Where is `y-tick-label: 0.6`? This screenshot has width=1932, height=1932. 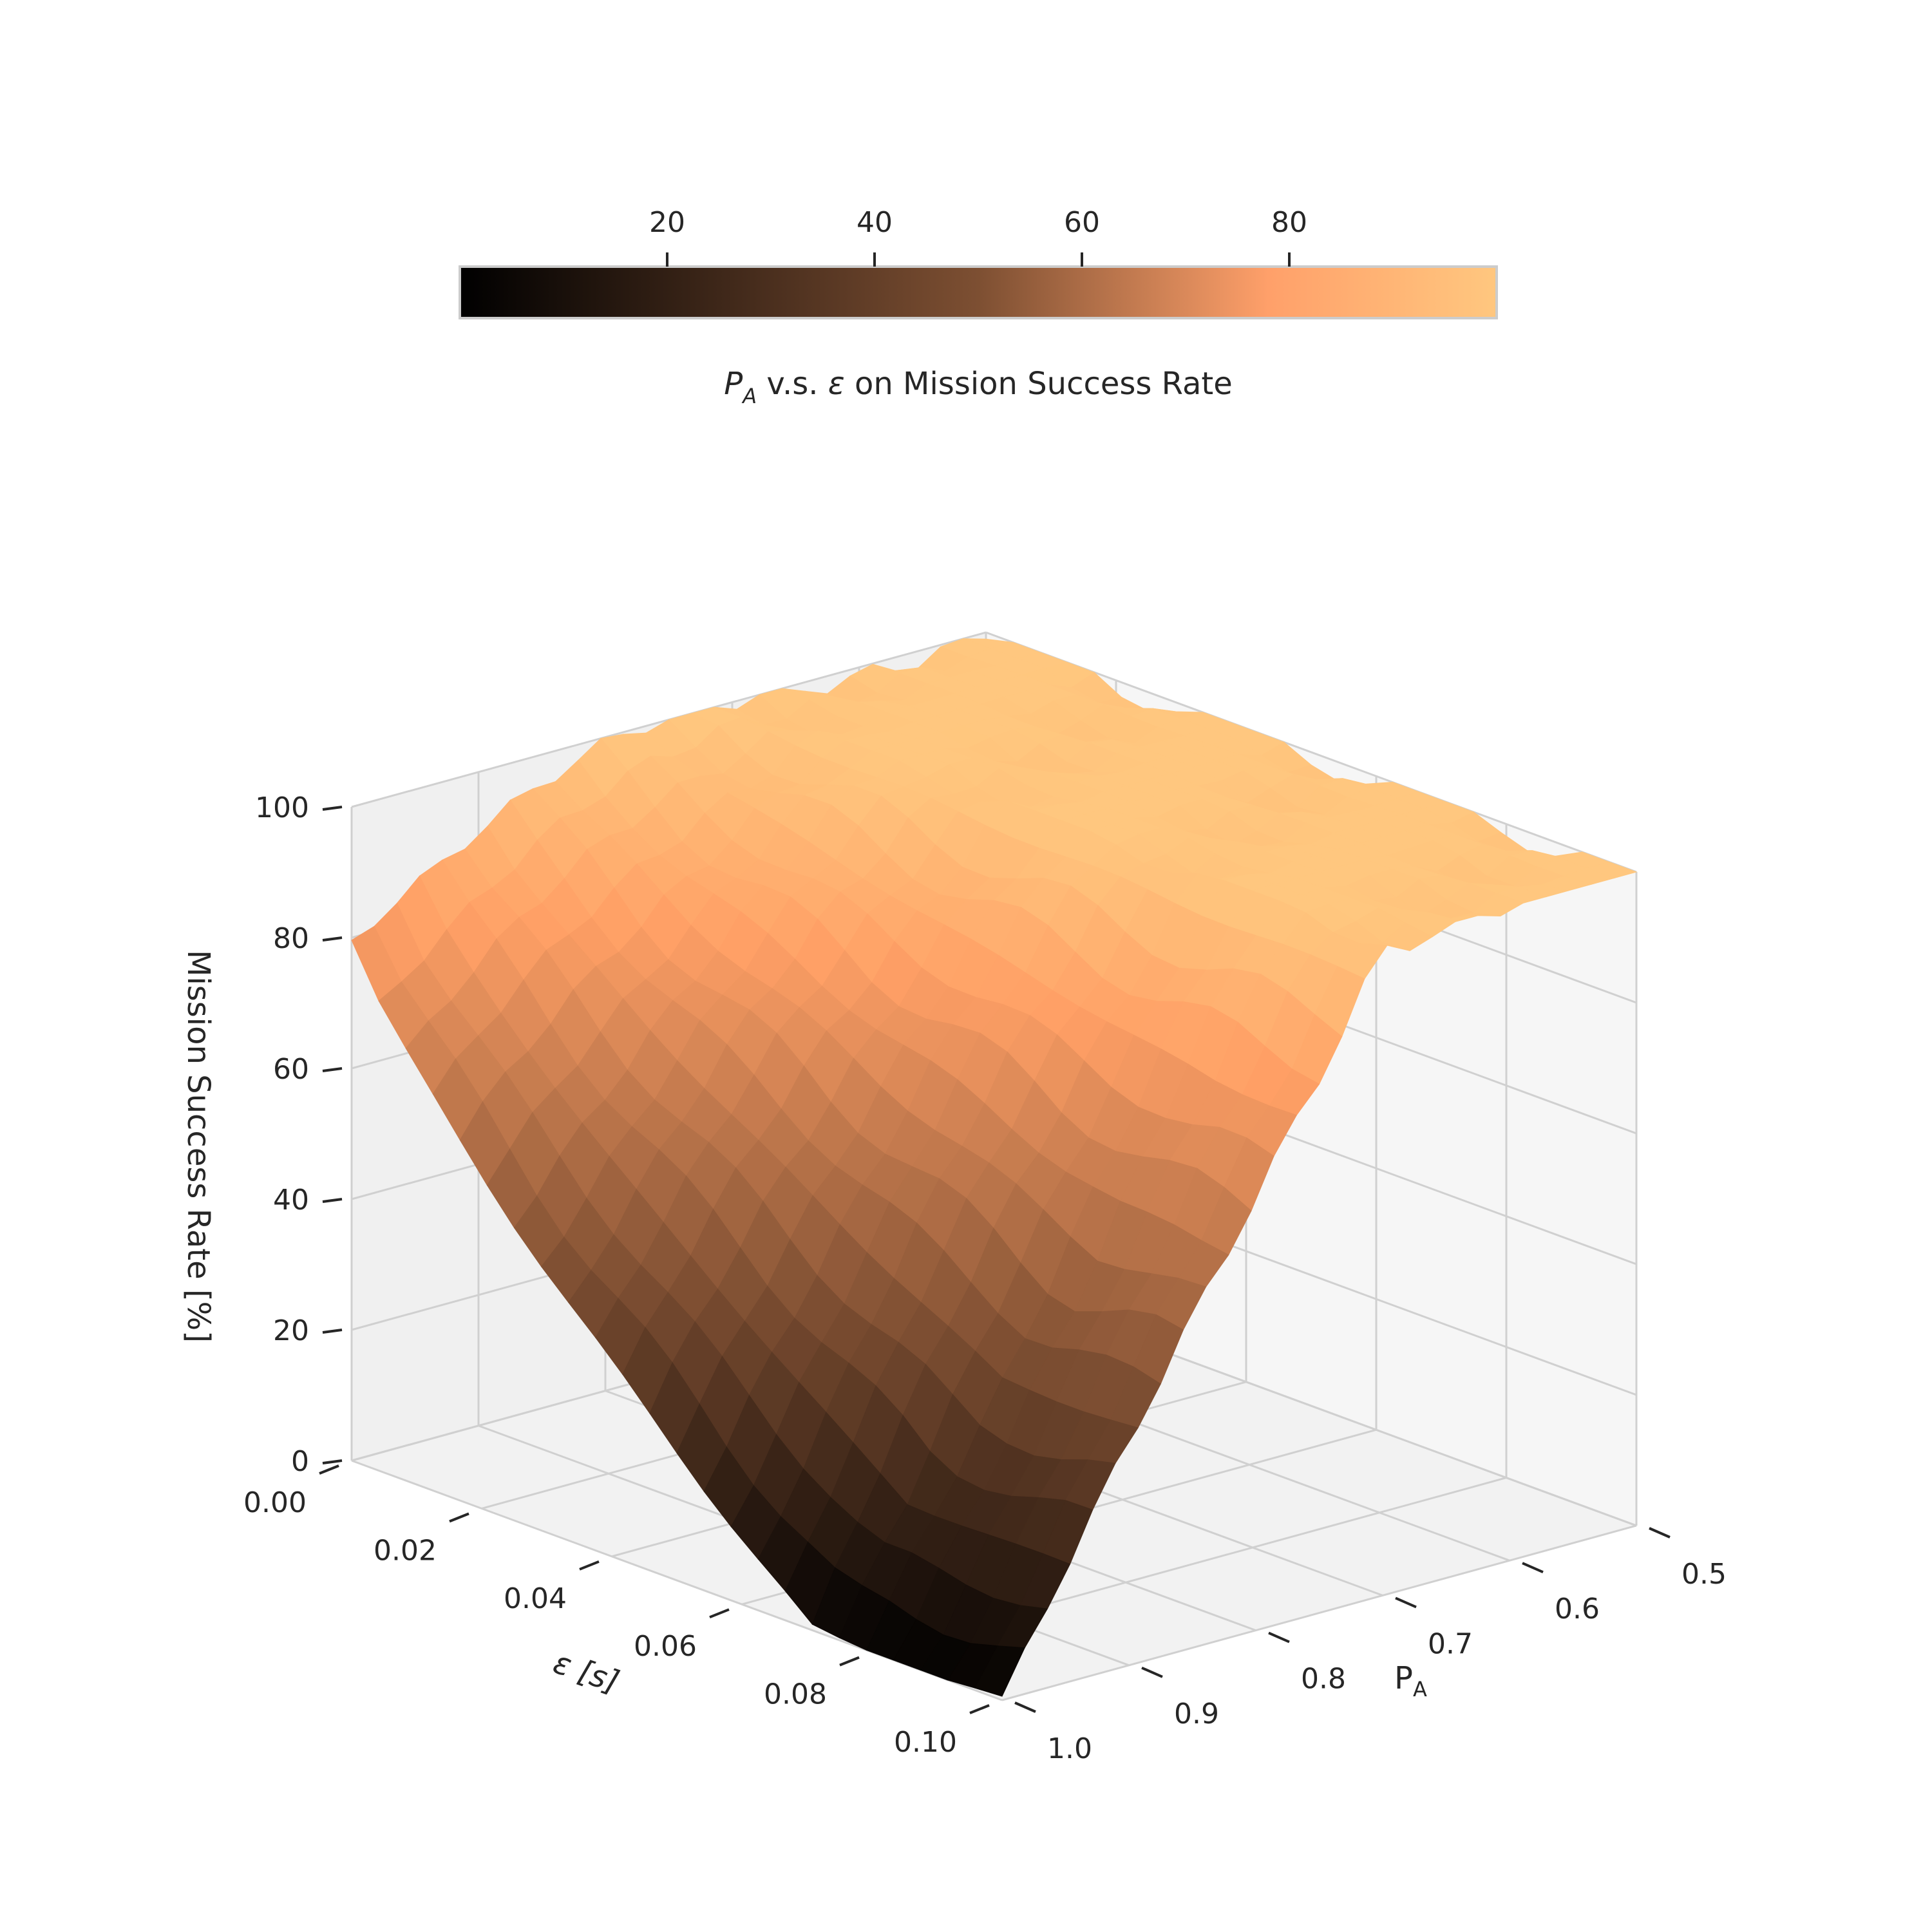 y-tick-label: 0.6 is located at coordinates (1578, 1609).